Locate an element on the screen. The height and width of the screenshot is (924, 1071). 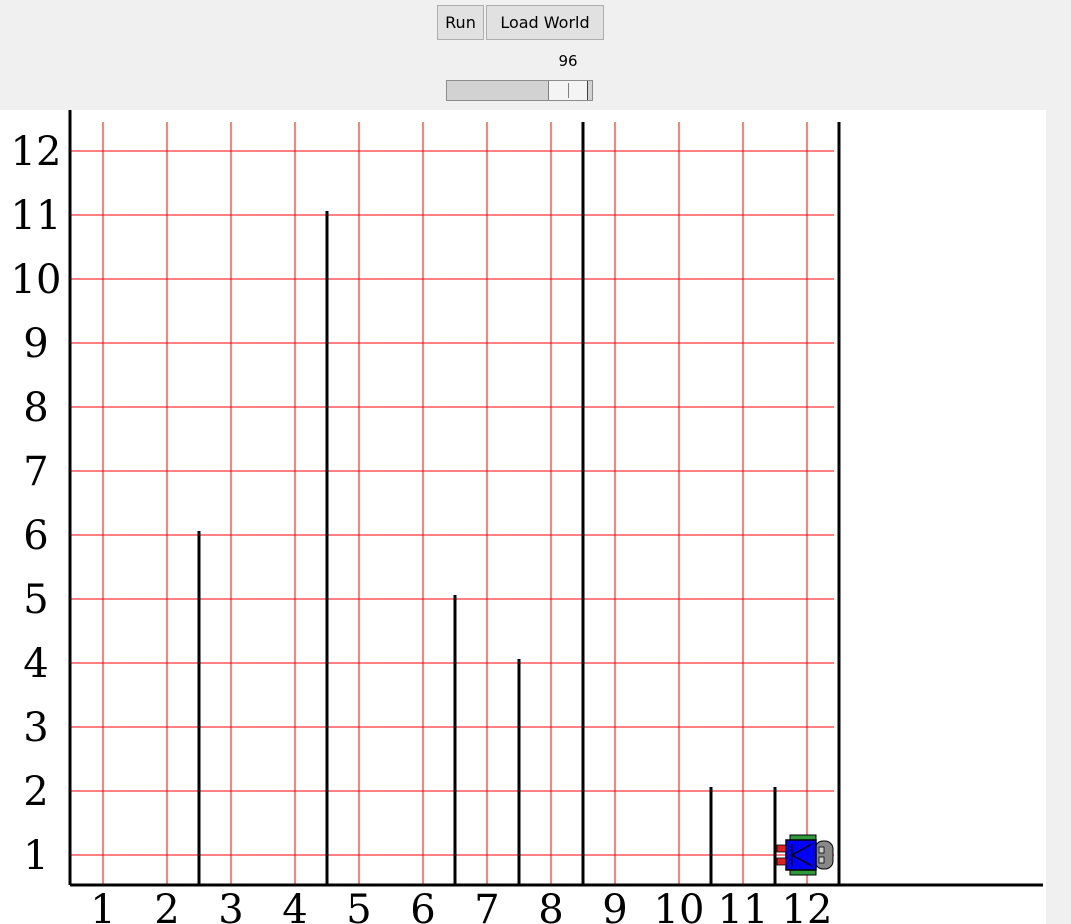
speed-slider is located at coordinates (519, 90).